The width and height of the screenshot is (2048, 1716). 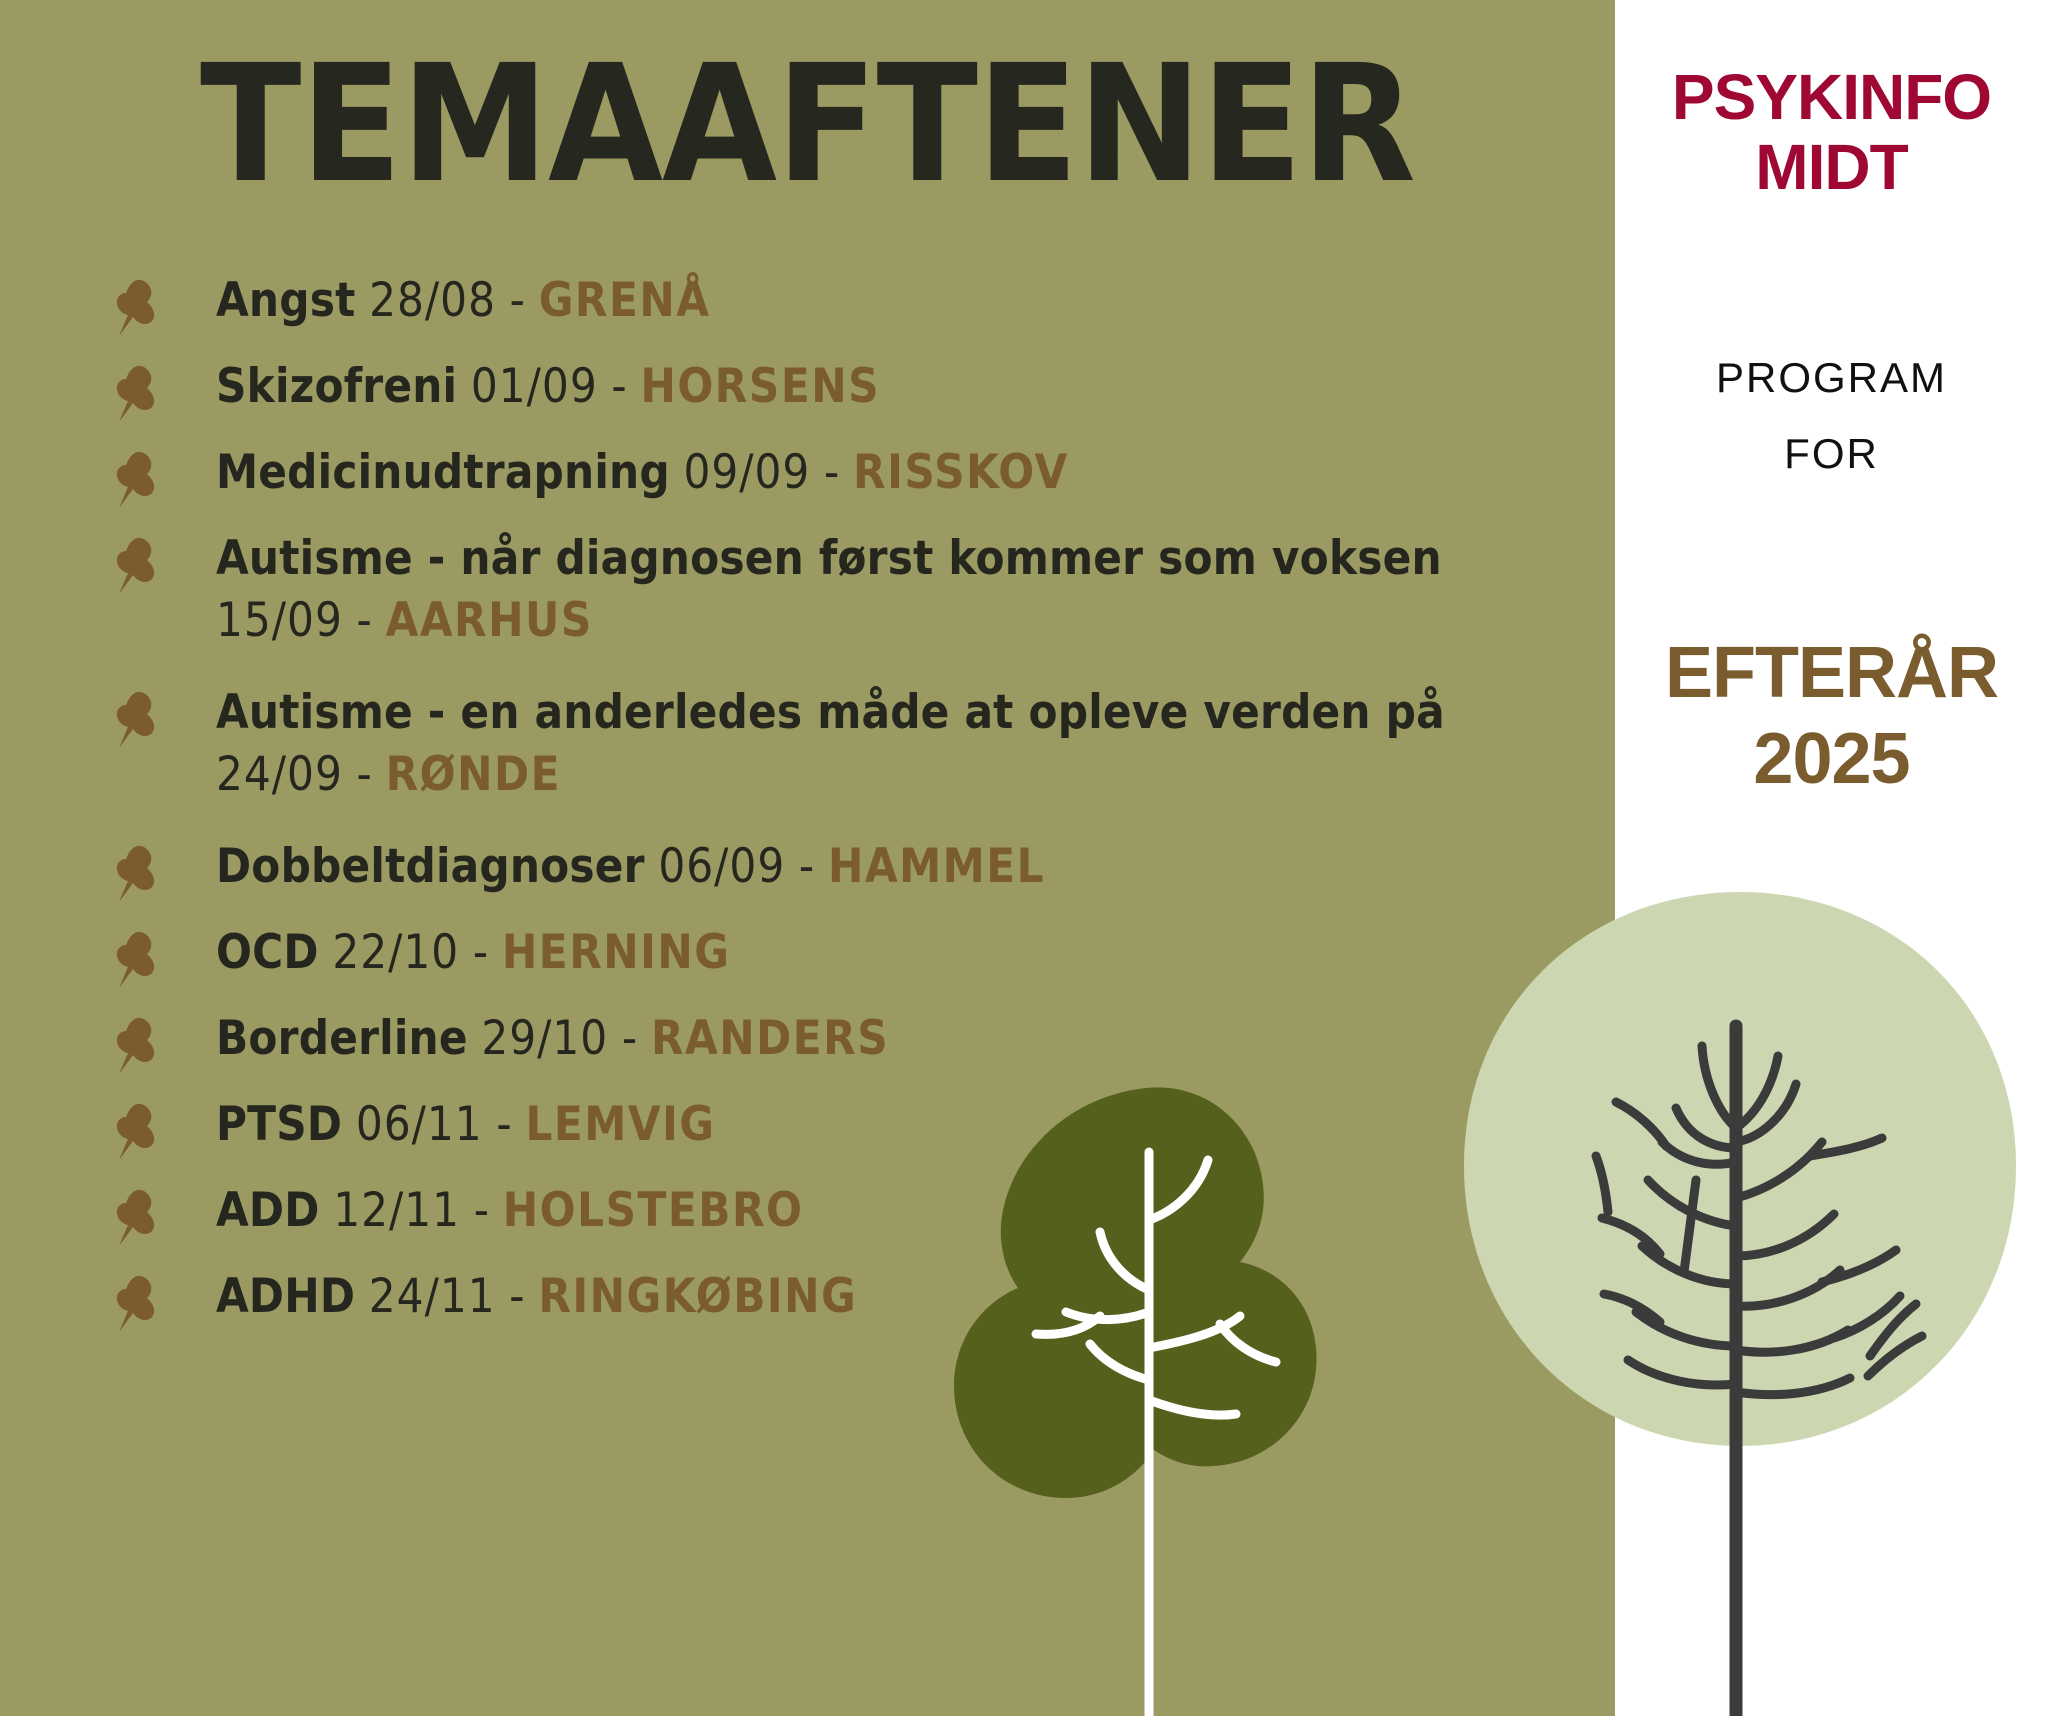 What do you see at coordinates (936, 866) in the screenshot?
I see `event-city: HAMMEL` at bounding box center [936, 866].